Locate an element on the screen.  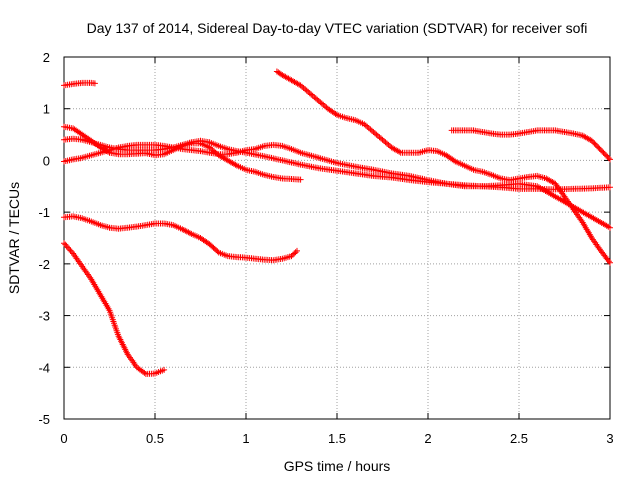
x-tick-label: 3 is located at coordinates (609, 438).